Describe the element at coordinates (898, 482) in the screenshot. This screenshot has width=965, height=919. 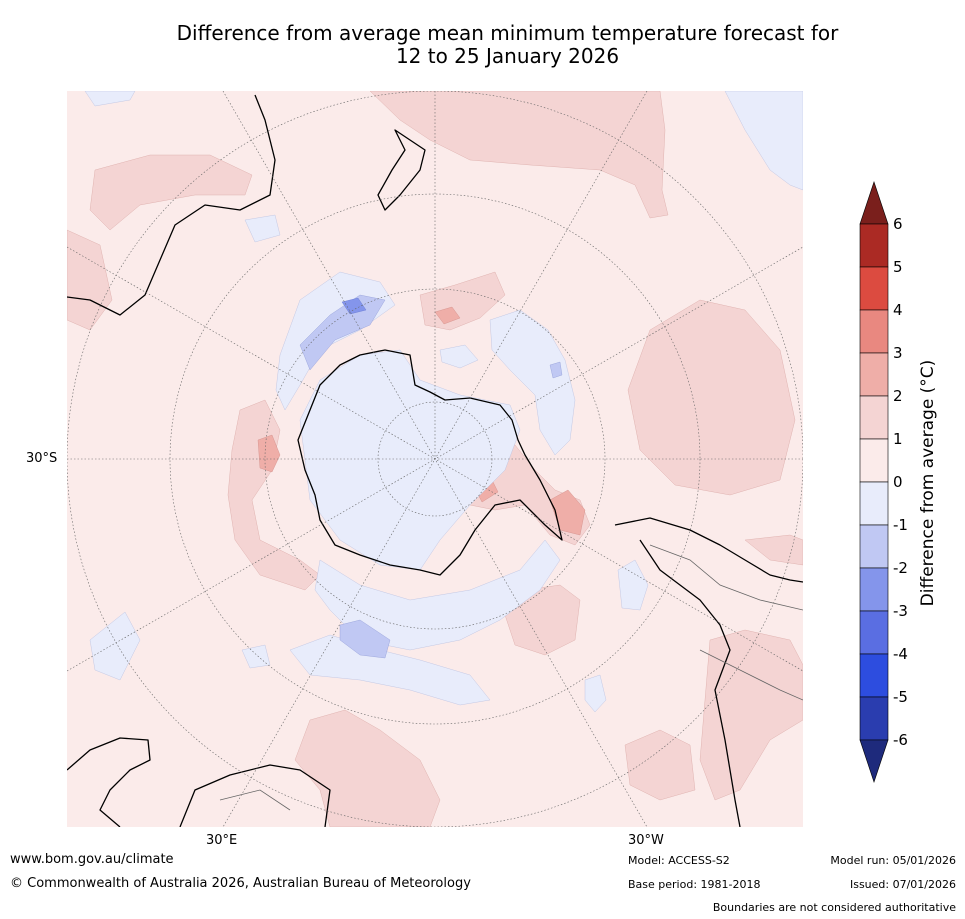
I see `colorbar-tick: 0` at that location.